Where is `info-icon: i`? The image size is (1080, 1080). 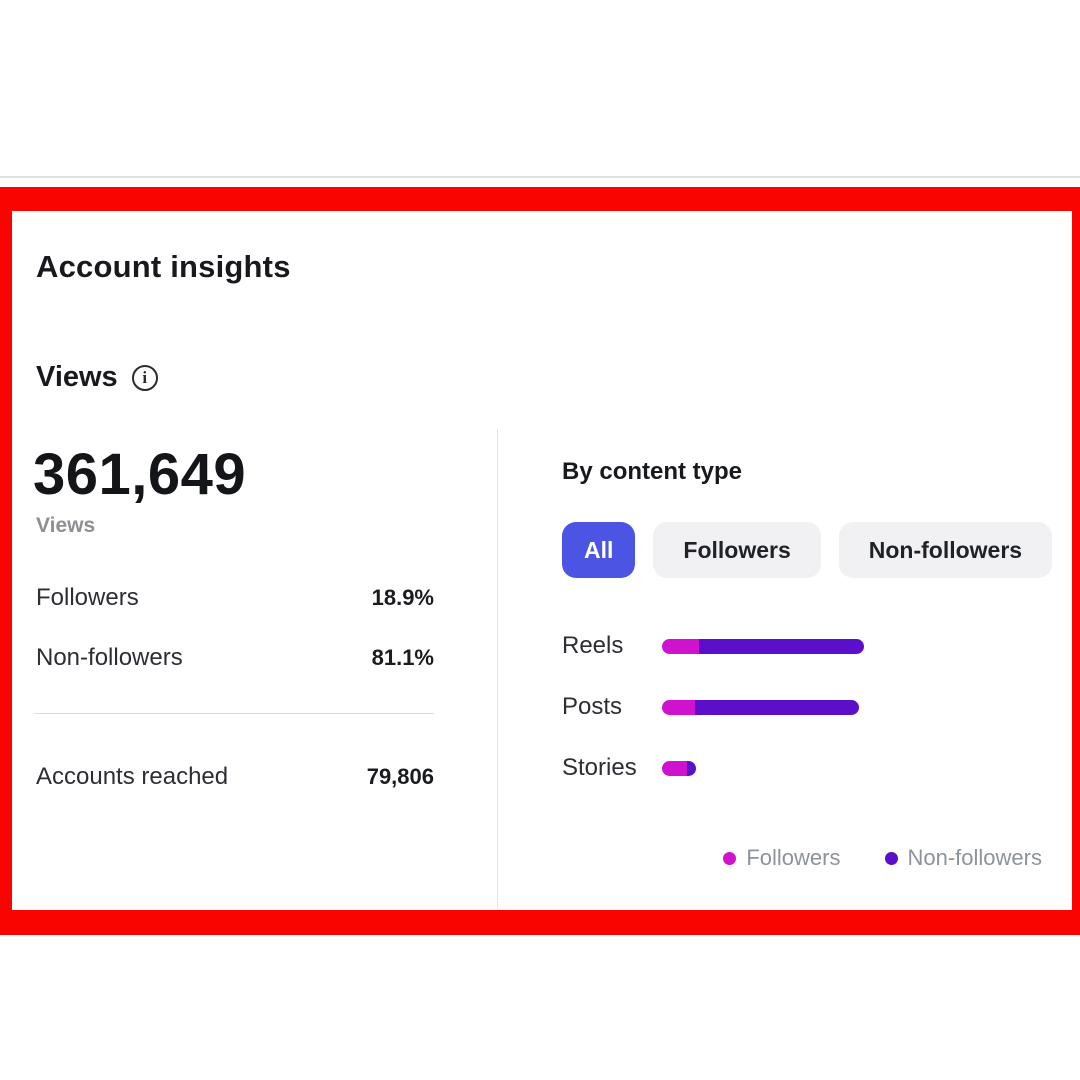 info-icon: i is located at coordinates (144, 377).